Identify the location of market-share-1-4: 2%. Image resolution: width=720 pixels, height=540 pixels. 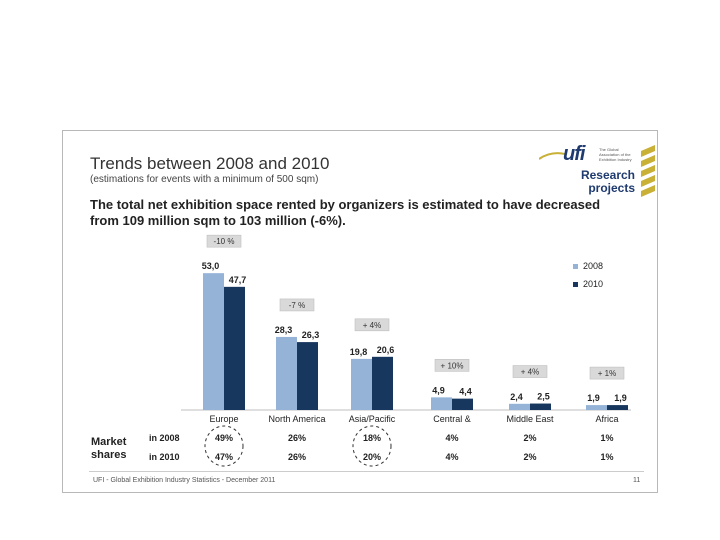
(529, 457).